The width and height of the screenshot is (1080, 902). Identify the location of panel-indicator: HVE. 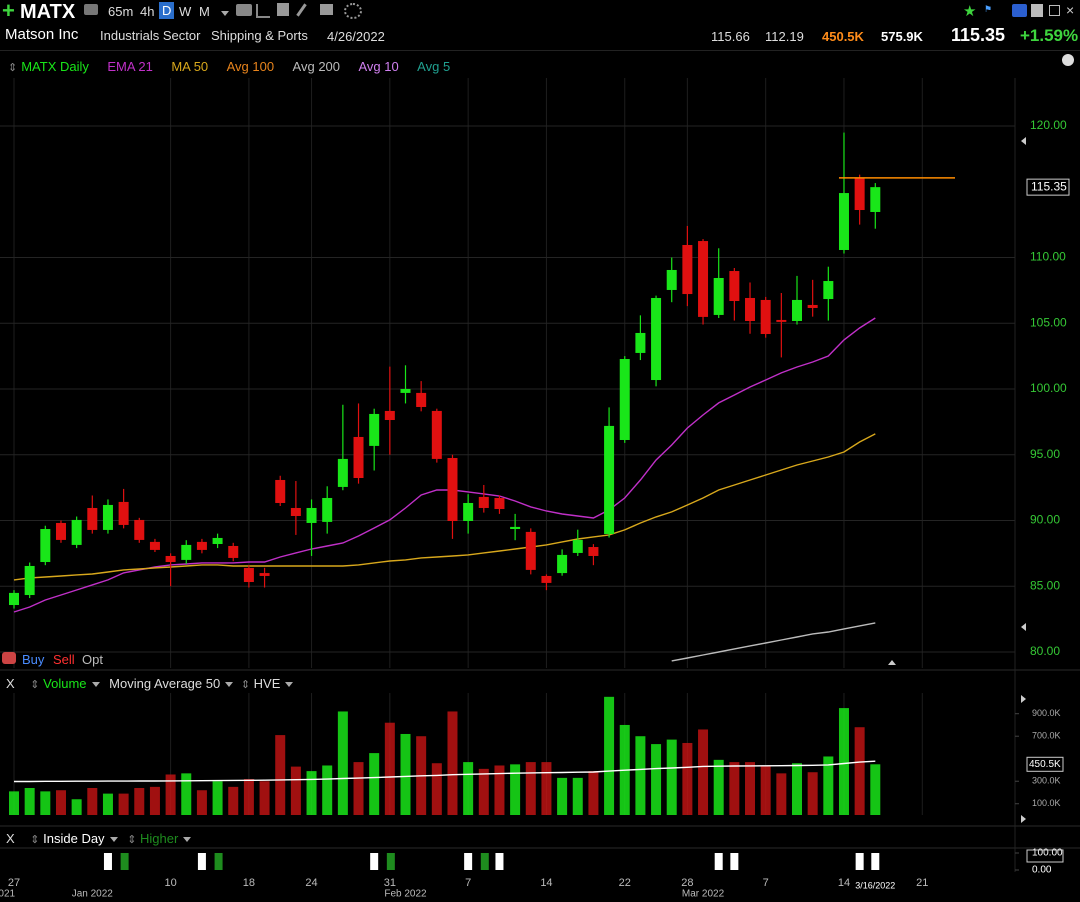
(267, 683).